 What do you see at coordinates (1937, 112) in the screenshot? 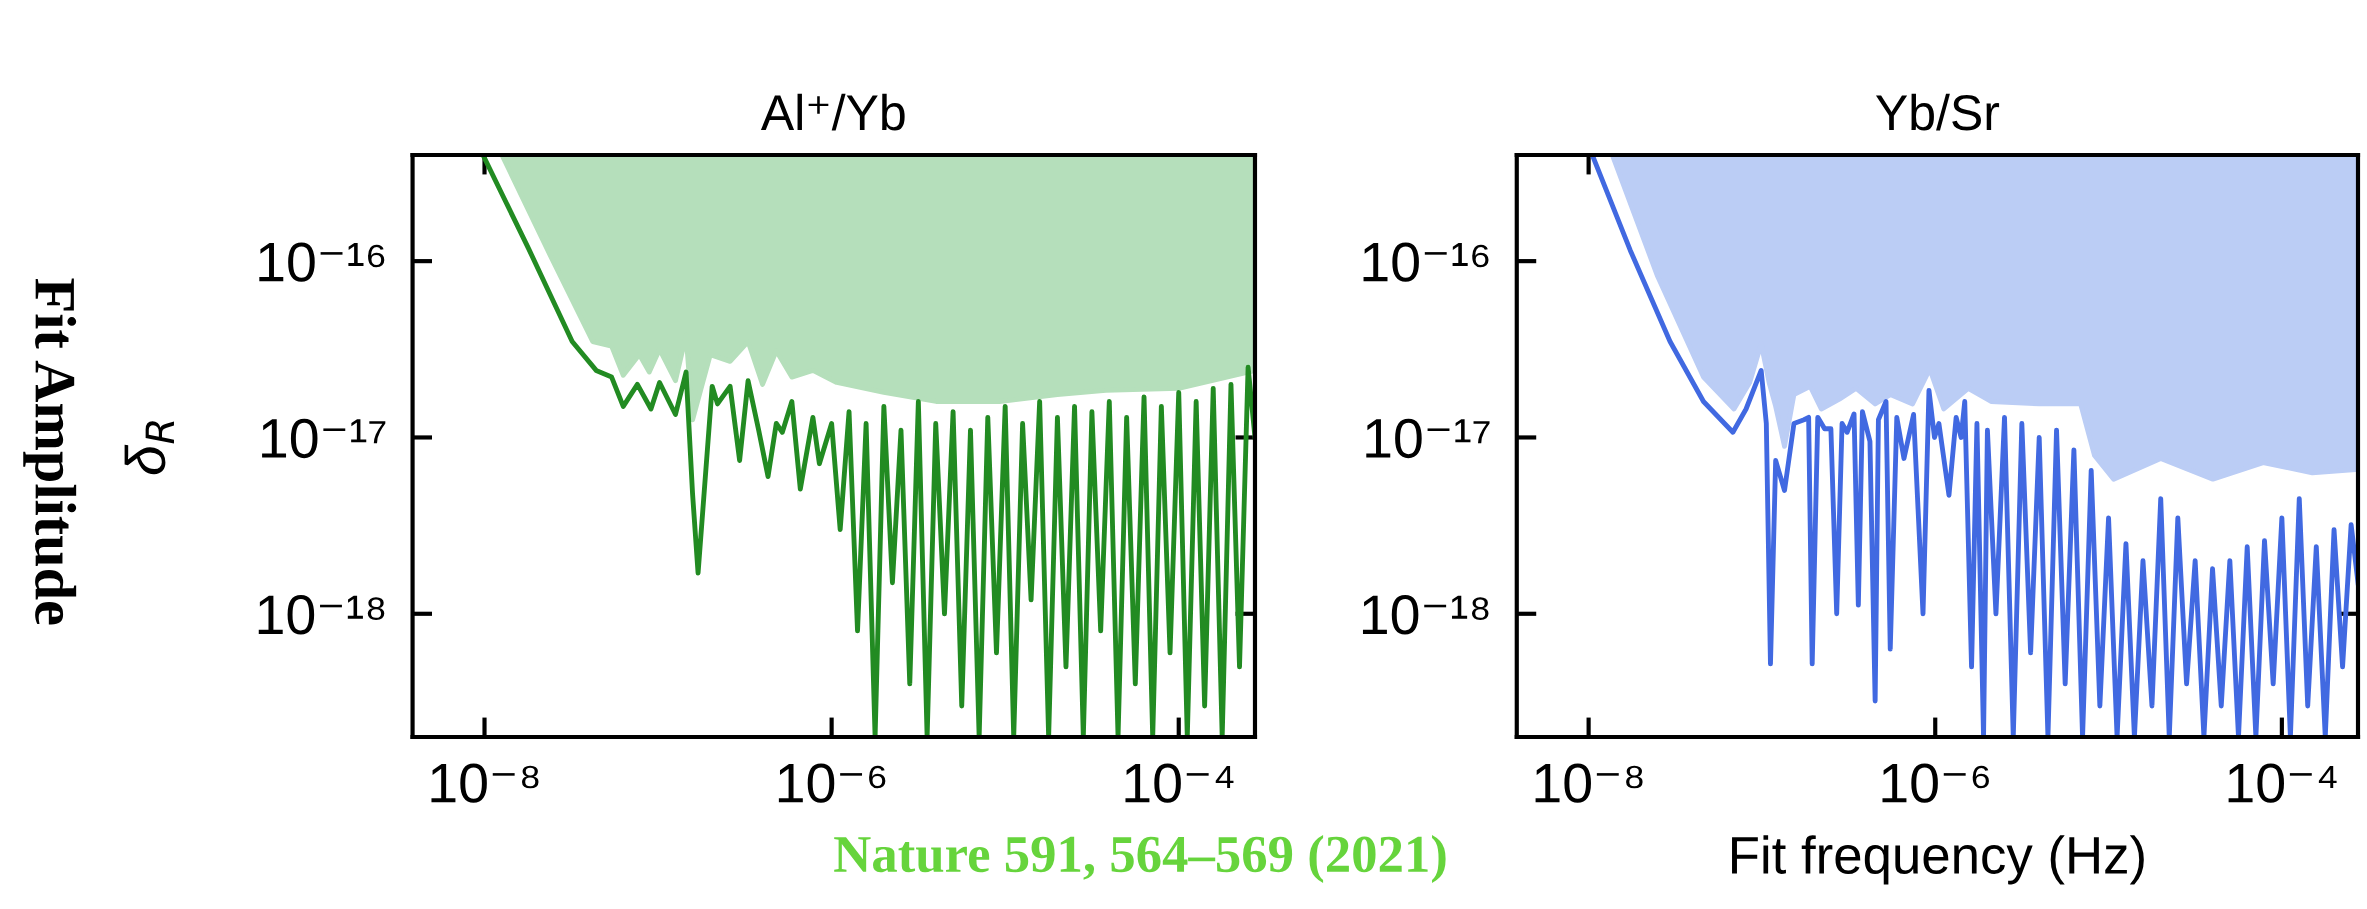
I see `chart-title: Yb/Sr` at bounding box center [1937, 112].